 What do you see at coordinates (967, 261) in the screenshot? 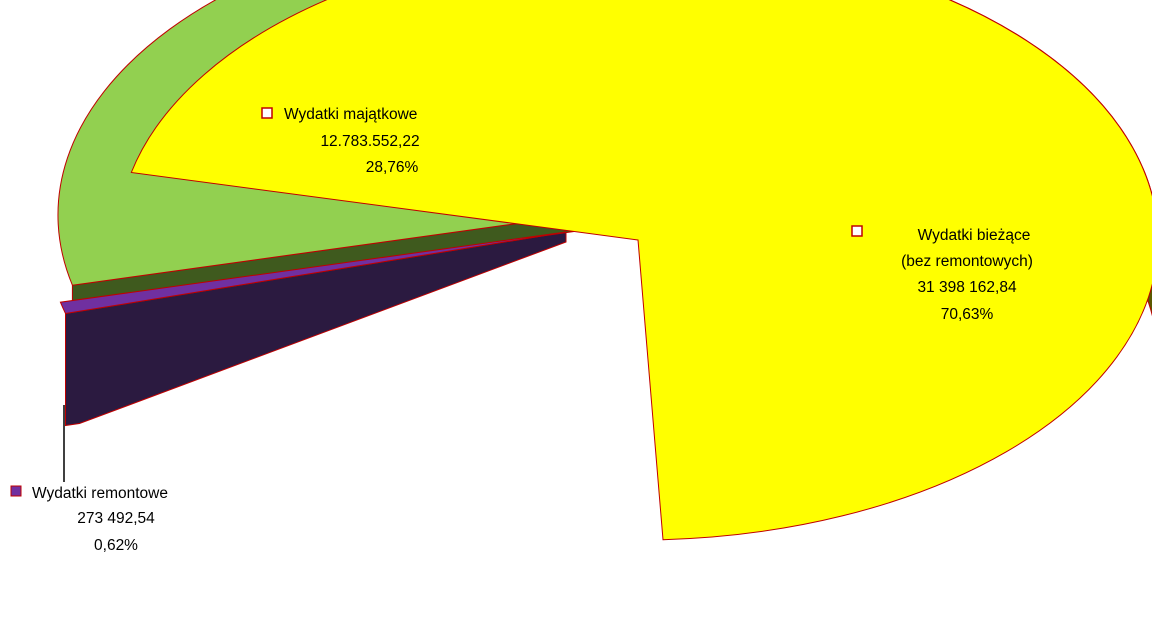
I see `label-name2-wydatki-biezace: (bez remontowych)` at bounding box center [967, 261].